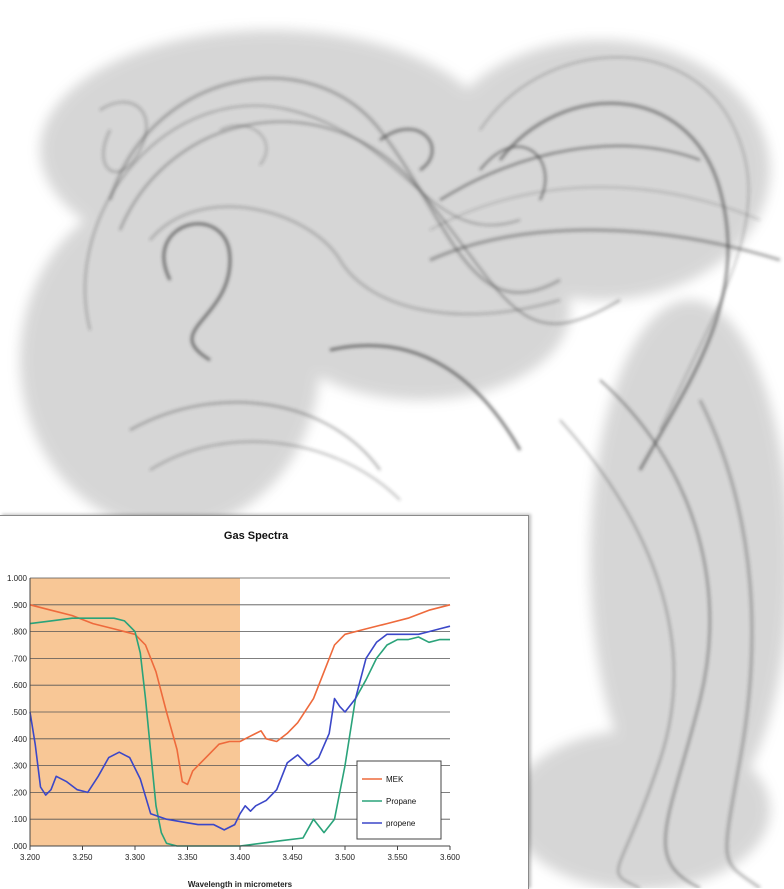 The height and width of the screenshot is (889, 784). I want to click on y-tick-label: .100, so click(19, 819).